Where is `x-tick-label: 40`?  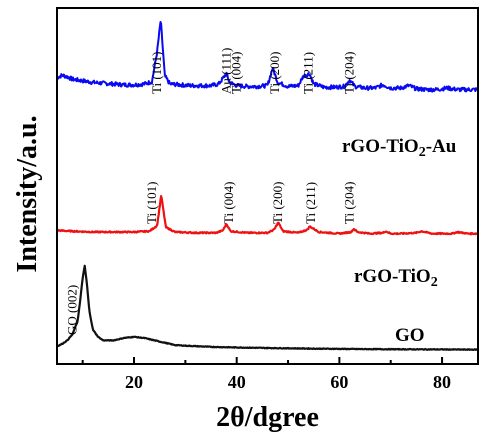 x-tick-label: 40 is located at coordinates (237, 382).